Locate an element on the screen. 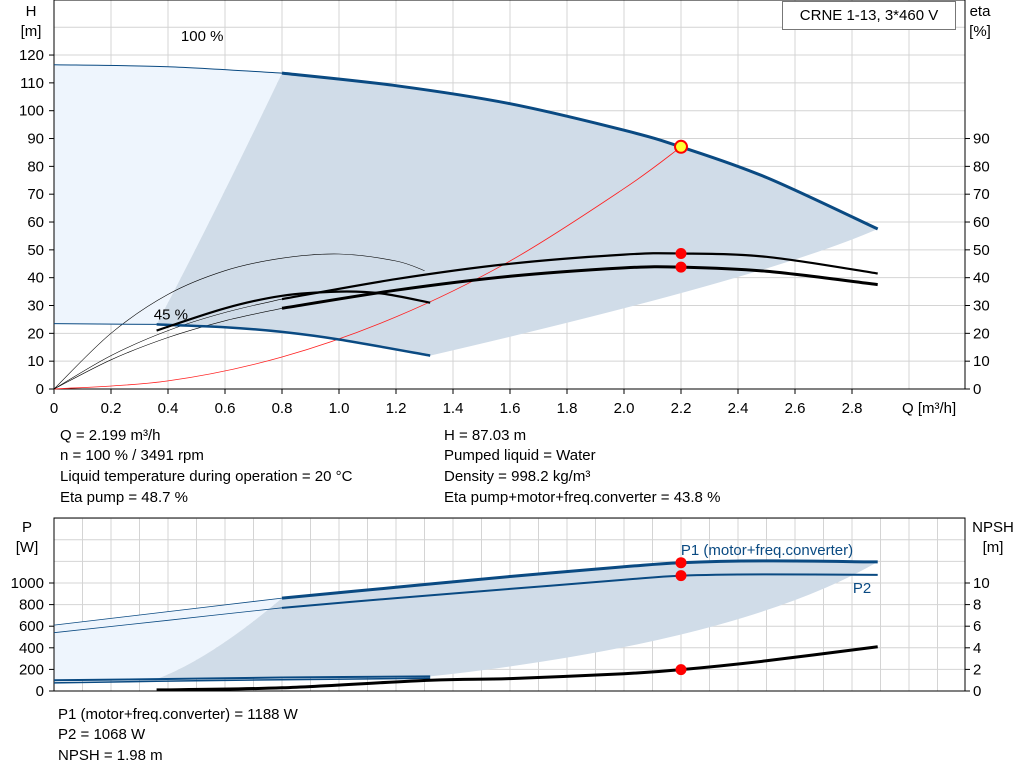 The image size is (1024, 781). info-flow: Q = 2.199 m³/h is located at coordinates (110, 435).